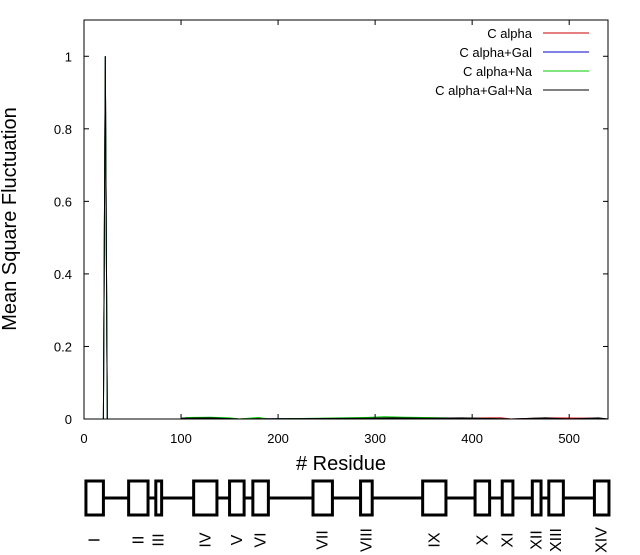 The image size is (640, 555). Describe the element at coordinates (347, 516) in the screenshot. I see `domain-map: I II III IV V VI VII VIII IX X XI XII XIII XIV` at that location.